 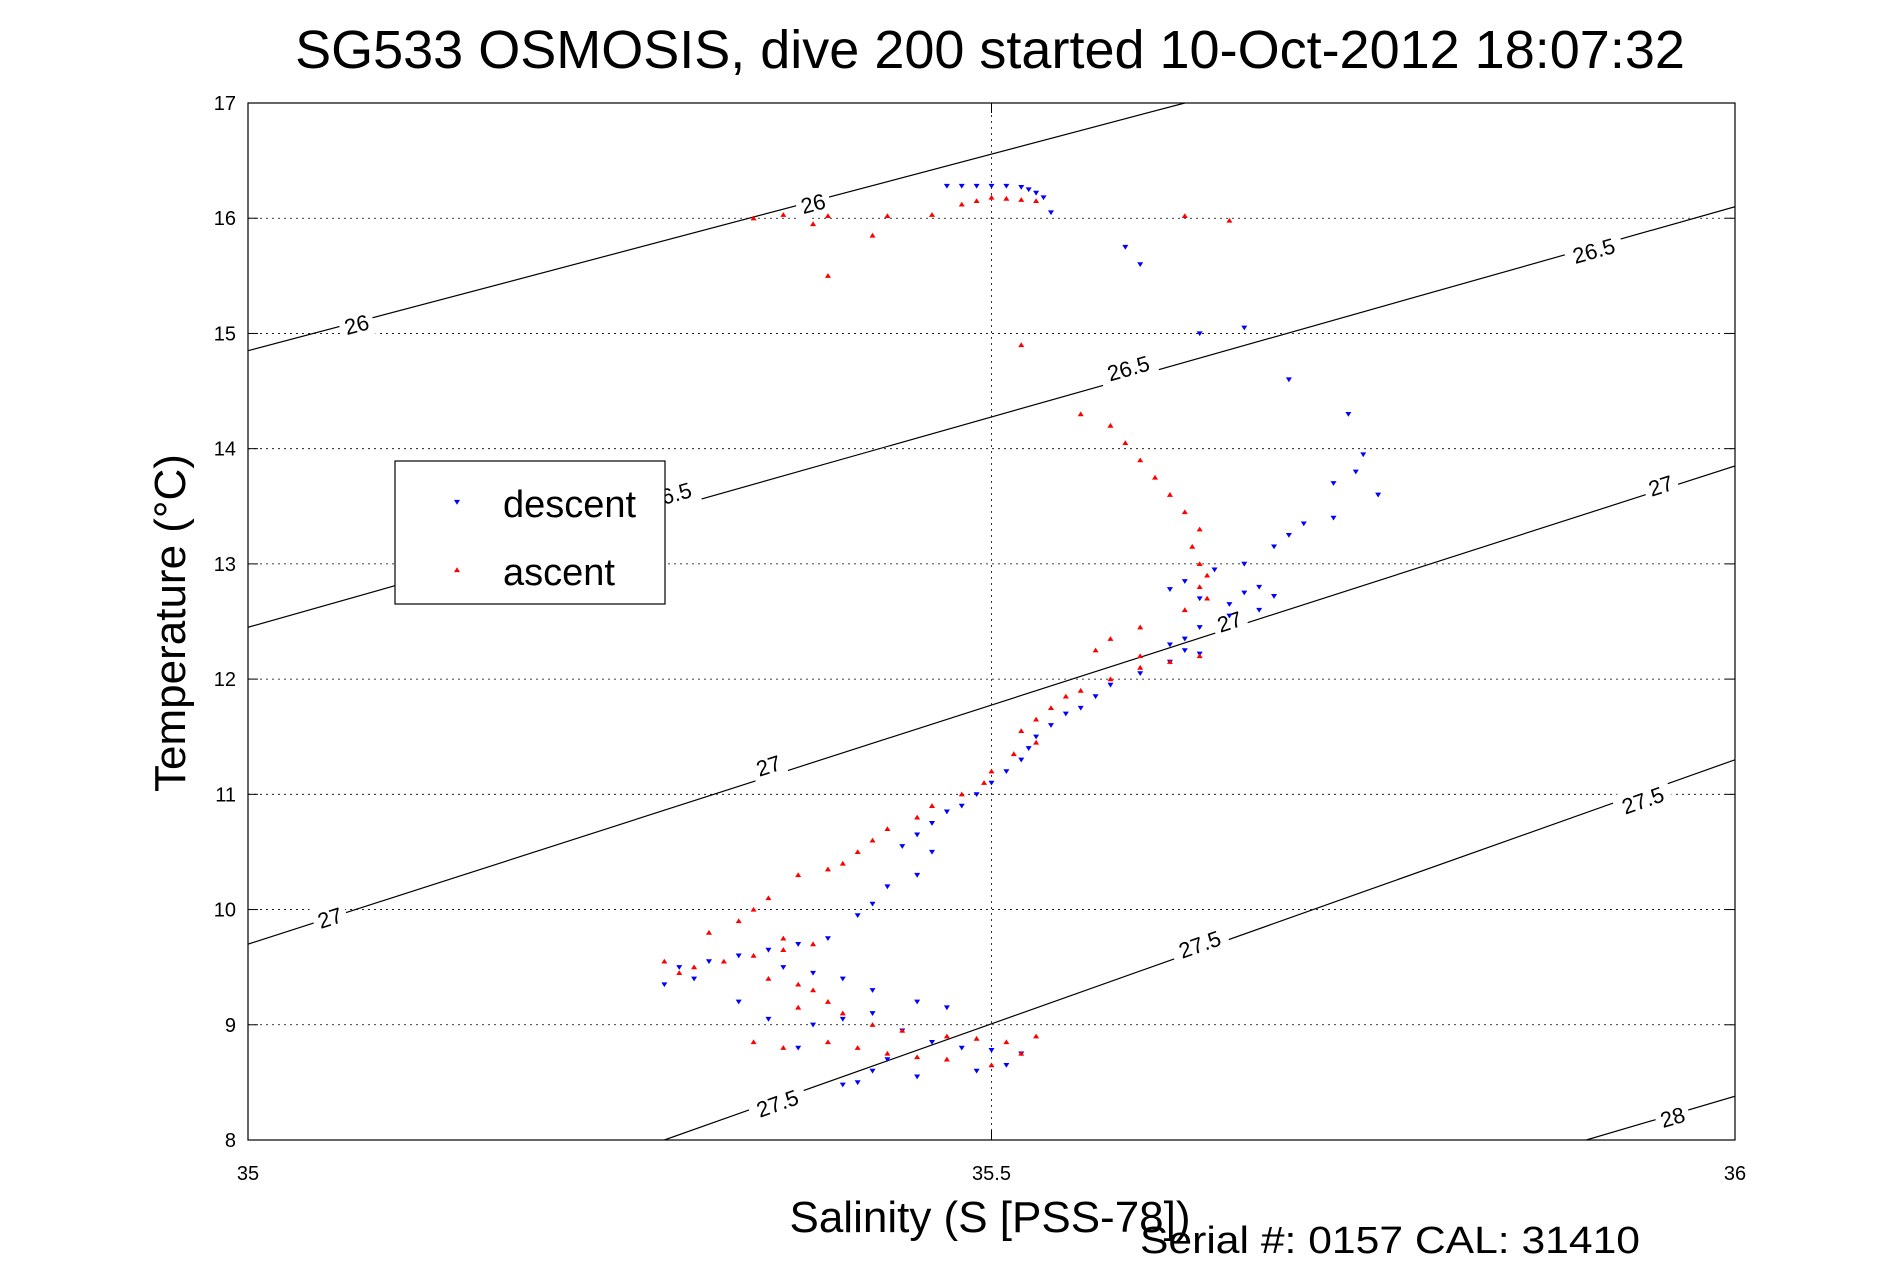 What do you see at coordinates (248, 1174) in the screenshot?
I see `x-tick-label: 35` at bounding box center [248, 1174].